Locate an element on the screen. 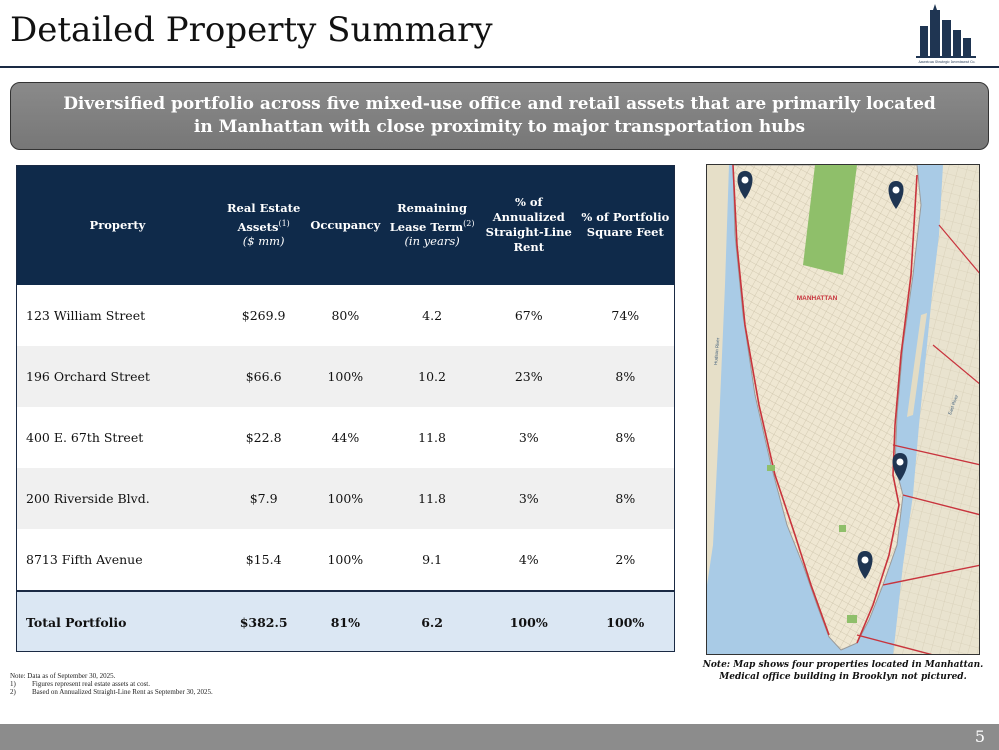 Image resolution: width=999 pixels, height=750 pixels. cell-assets: $66.6 is located at coordinates (263, 376).